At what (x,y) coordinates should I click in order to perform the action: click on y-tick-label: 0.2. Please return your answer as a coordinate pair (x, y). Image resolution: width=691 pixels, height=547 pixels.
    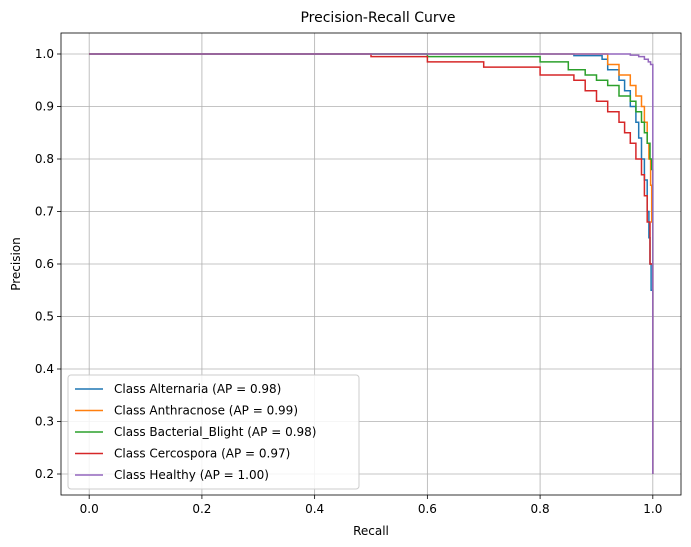
    Looking at the image, I should click on (44, 474).